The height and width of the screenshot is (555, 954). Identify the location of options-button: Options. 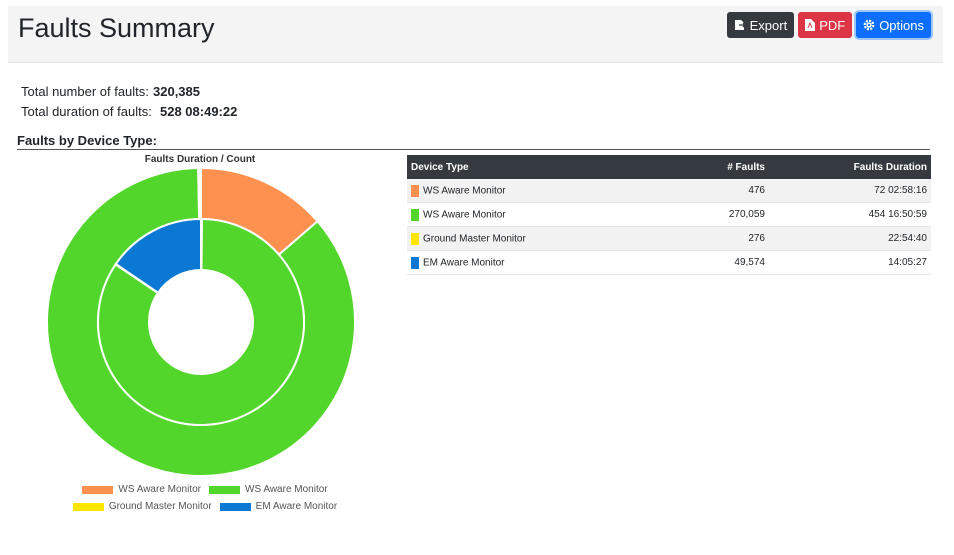
(893, 25).